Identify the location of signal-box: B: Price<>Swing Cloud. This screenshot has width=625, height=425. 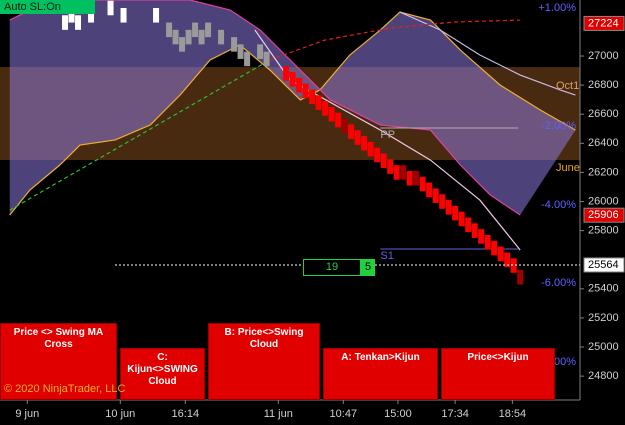
(264, 361).